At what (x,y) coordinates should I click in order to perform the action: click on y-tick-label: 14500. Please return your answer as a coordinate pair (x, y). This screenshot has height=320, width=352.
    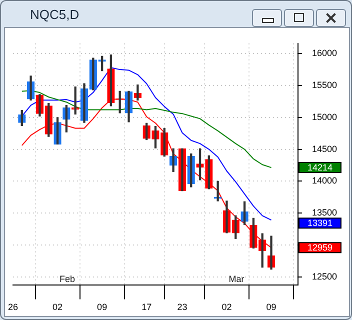
    Looking at the image, I should click on (325, 149).